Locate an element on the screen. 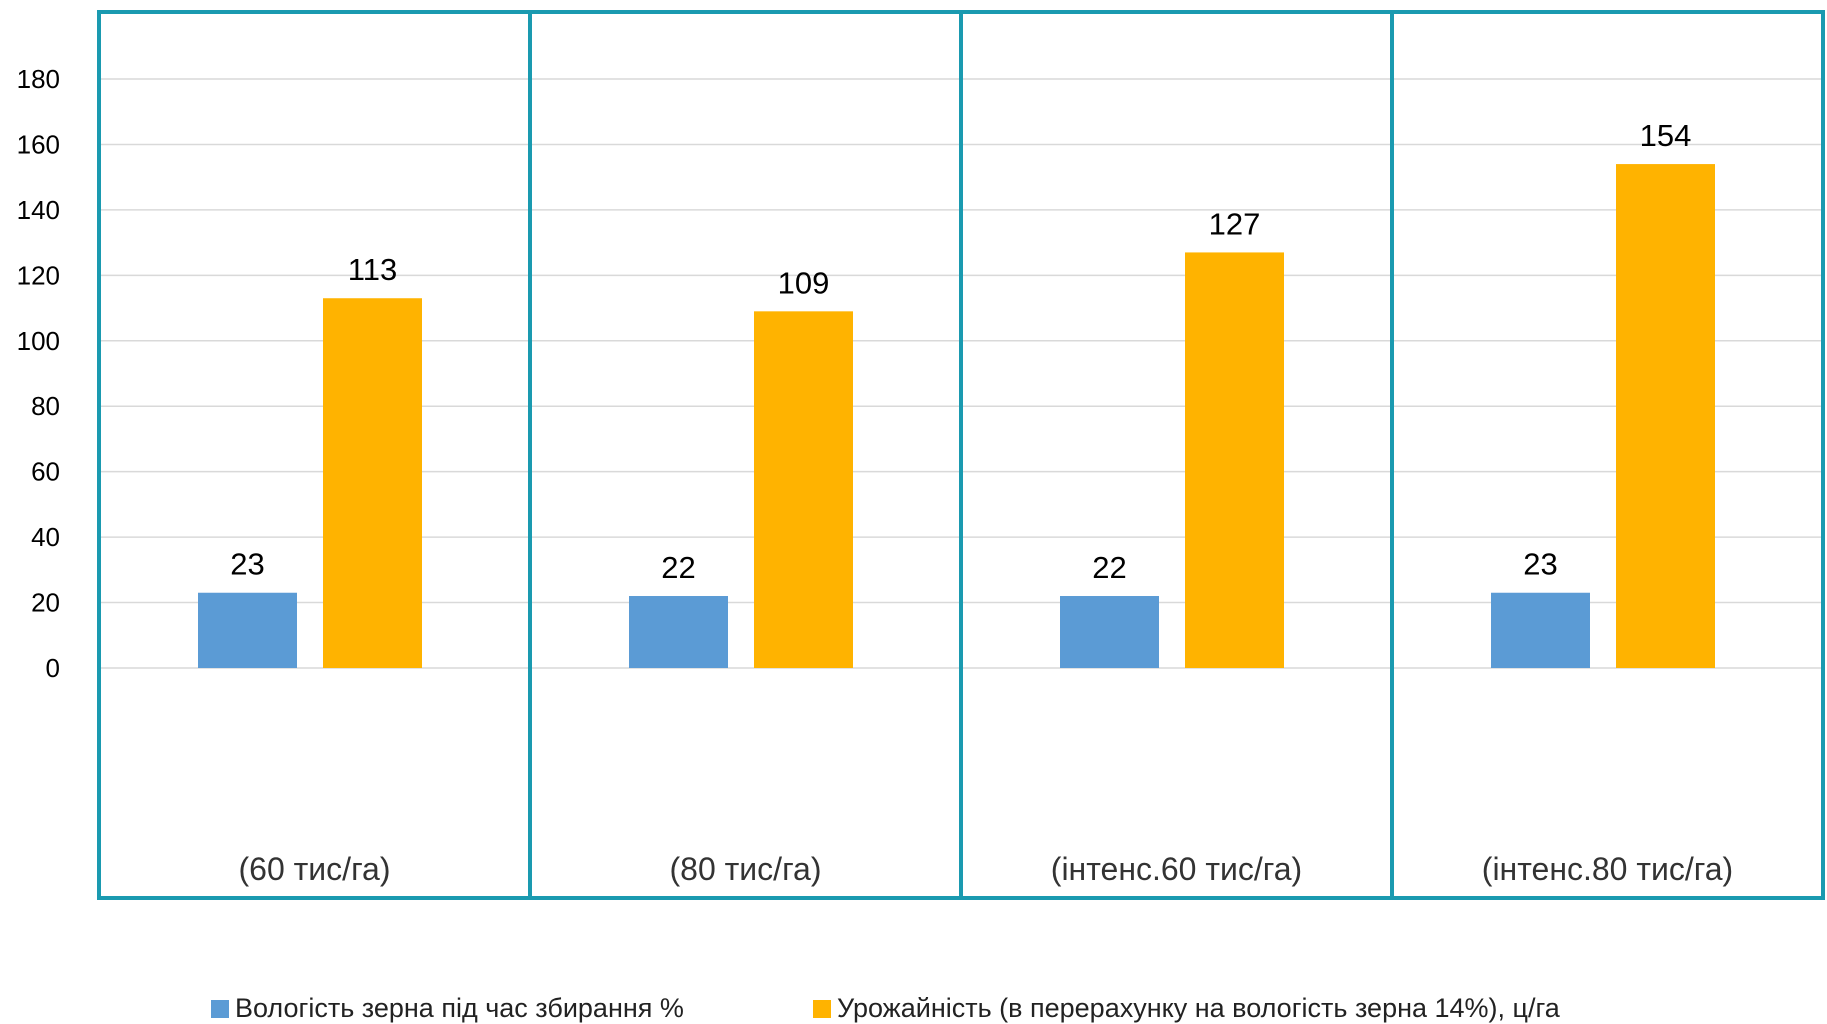 Image resolution: width=1827 pixels, height=1024 pixels. y-tick-label: 20 is located at coordinates (45, 603).